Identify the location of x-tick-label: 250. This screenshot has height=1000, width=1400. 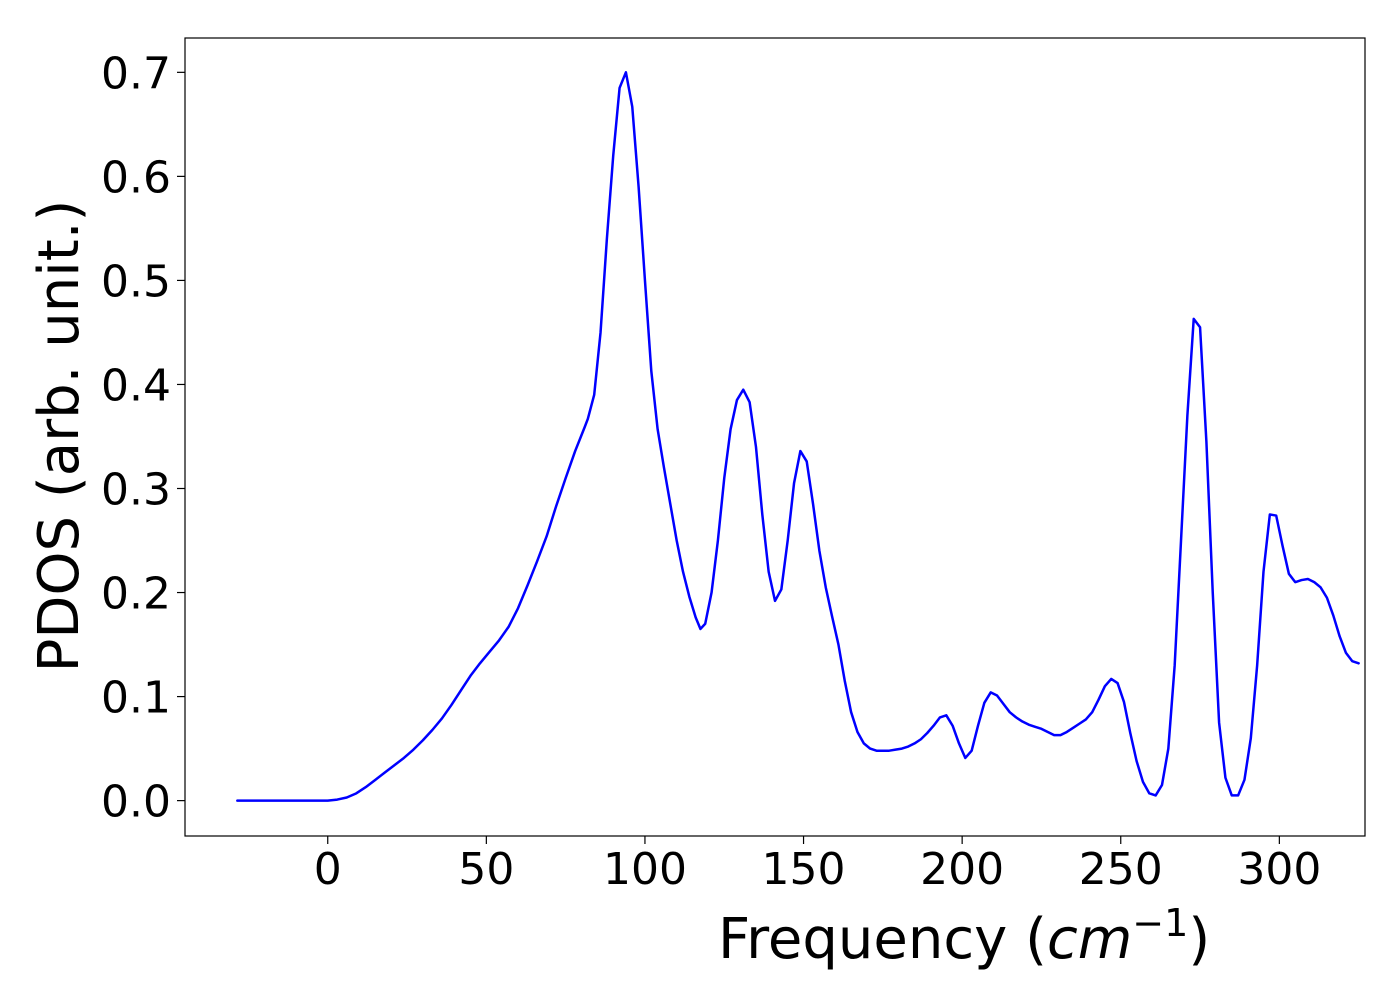
(1121, 869).